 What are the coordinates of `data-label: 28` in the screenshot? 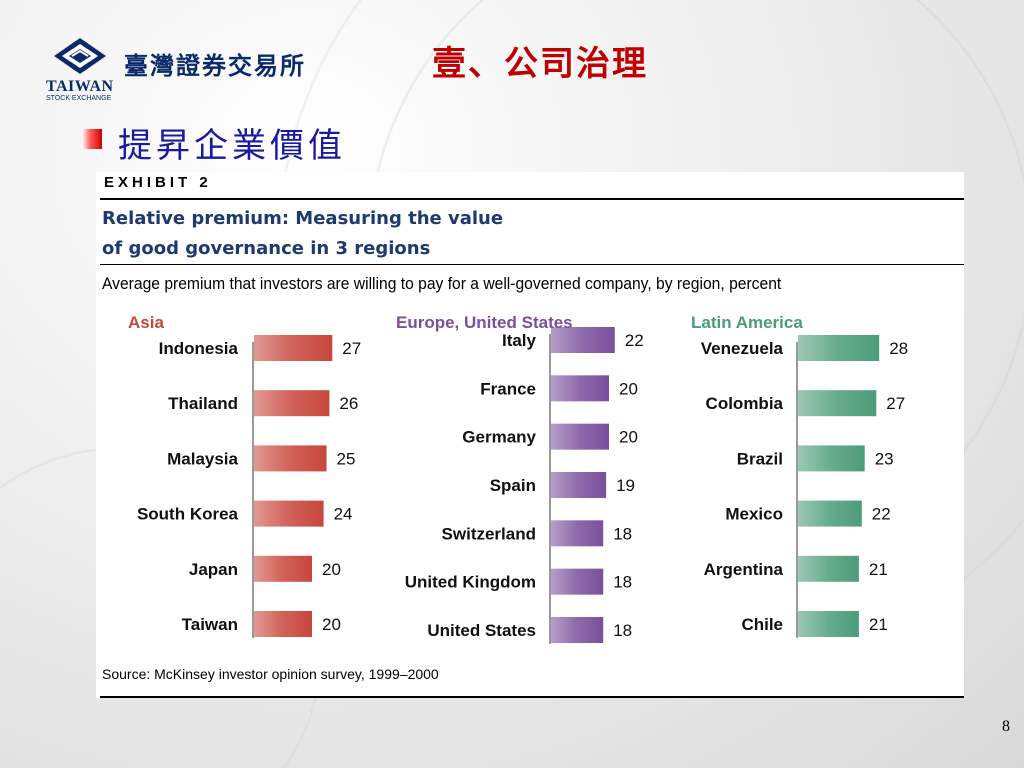 It's located at (898, 348).